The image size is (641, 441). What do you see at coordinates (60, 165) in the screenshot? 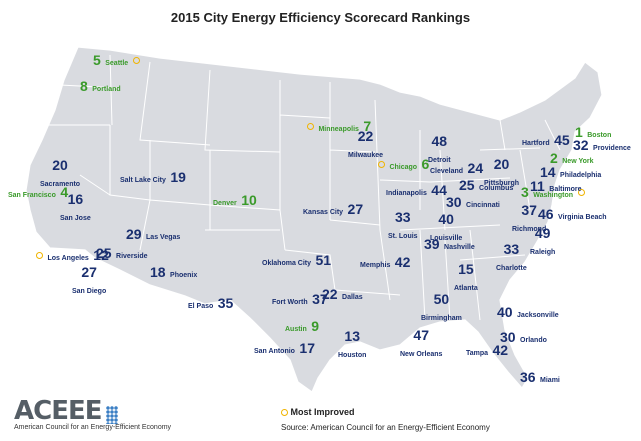
I see `city-rank: 20` at bounding box center [60, 165].